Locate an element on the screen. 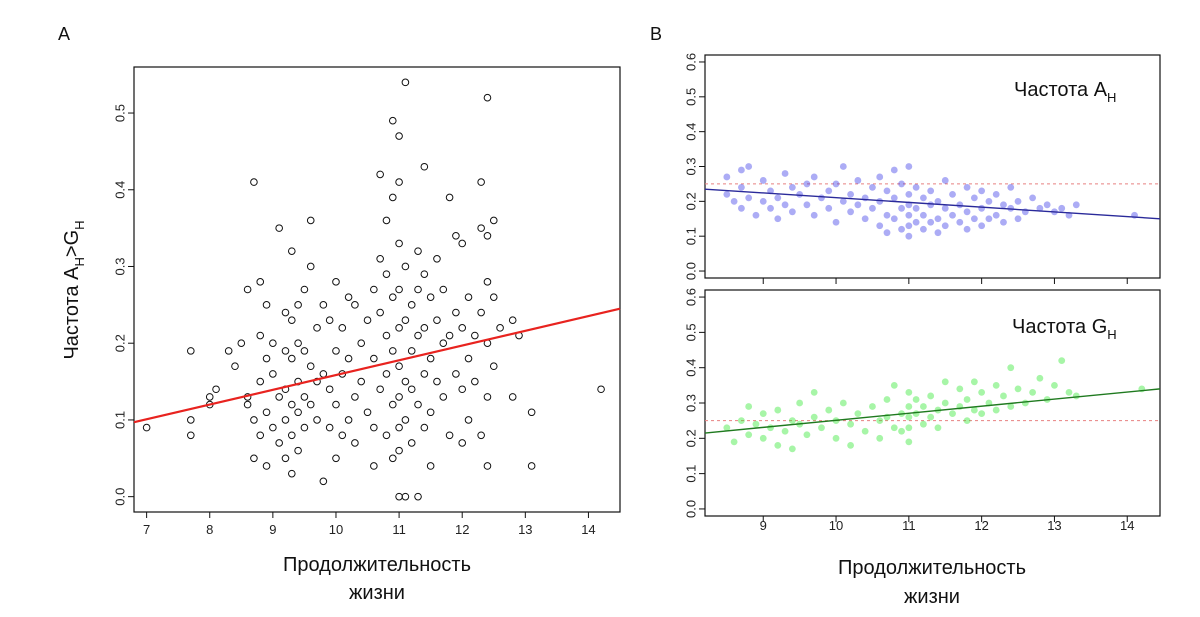 The width and height of the screenshot is (1200, 617). panel-b-bottom-y-axis: 0.0 0.1 0.2 0.3 0.4 0.5 0.6 is located at coordinates (694, 403).